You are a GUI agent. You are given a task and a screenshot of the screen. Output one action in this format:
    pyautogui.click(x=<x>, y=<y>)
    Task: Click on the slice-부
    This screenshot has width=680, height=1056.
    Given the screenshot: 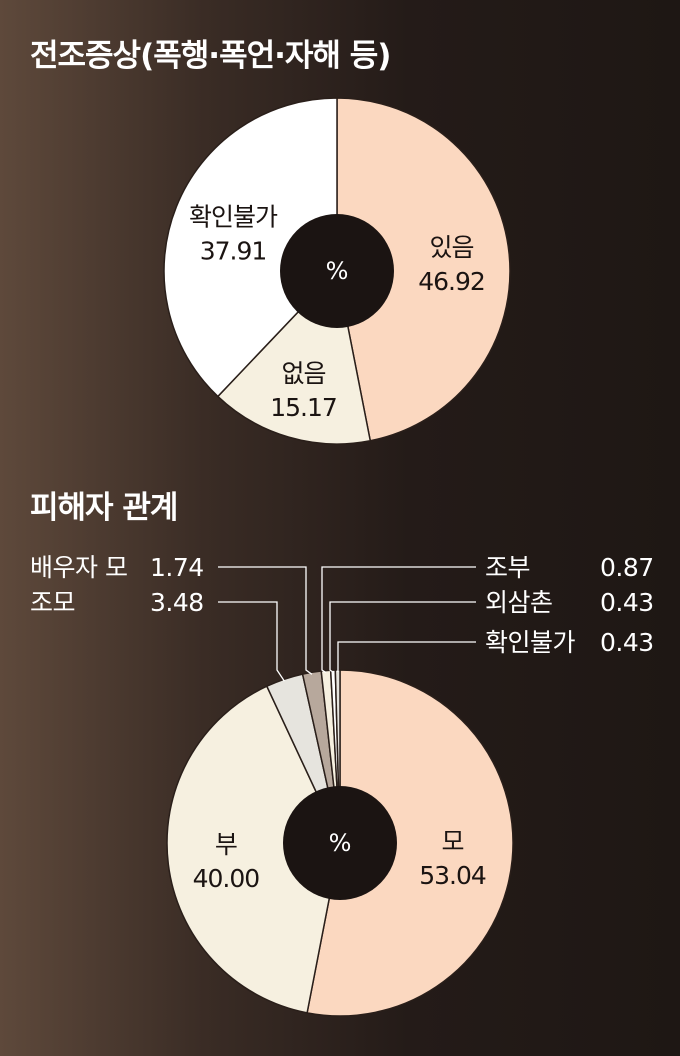 What is the action you would take?
    pyautogui.click(x=253, y=849)
    